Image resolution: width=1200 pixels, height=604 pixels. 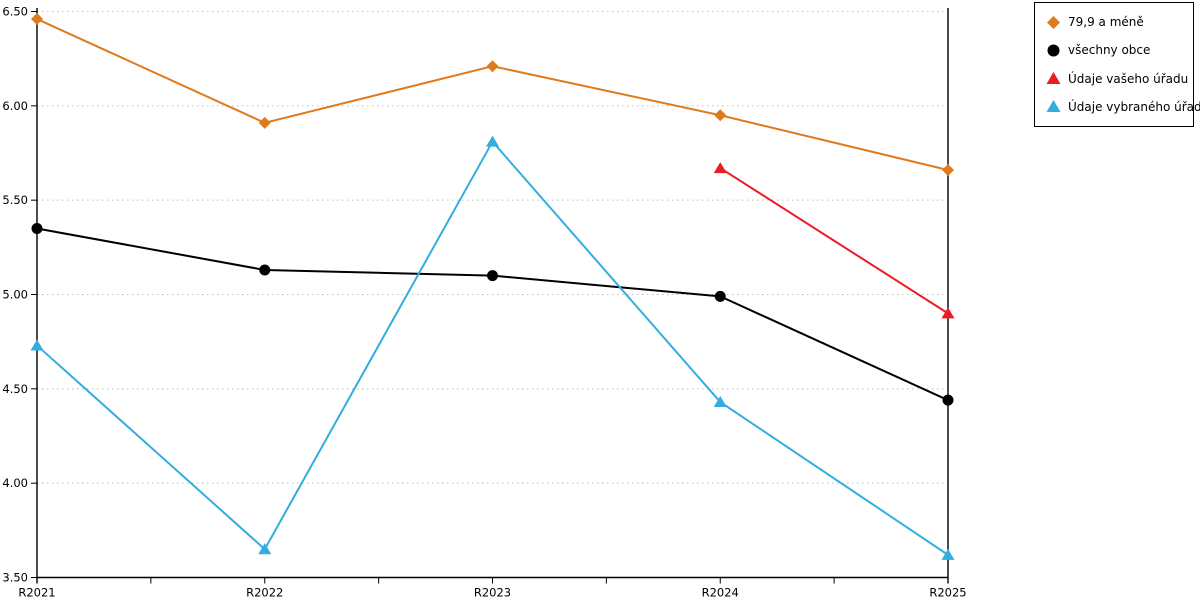 I want to click on diamond-marker-icon, so click(x=1053, y=22).